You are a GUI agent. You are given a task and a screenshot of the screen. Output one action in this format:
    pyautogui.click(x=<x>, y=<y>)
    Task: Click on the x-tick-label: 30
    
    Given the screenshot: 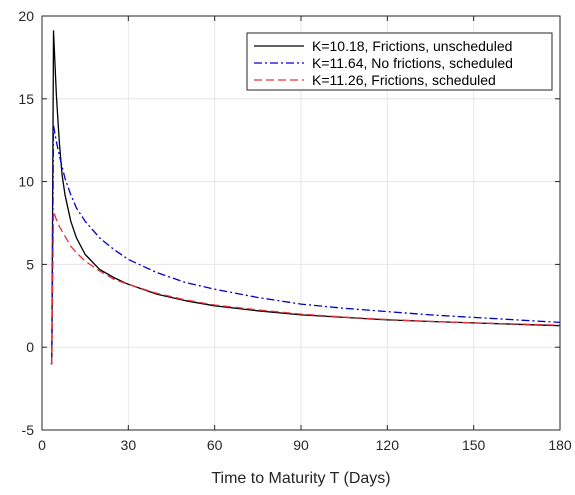 What is the action you would take?
    pyautogui.click(x=129, y=445)
    